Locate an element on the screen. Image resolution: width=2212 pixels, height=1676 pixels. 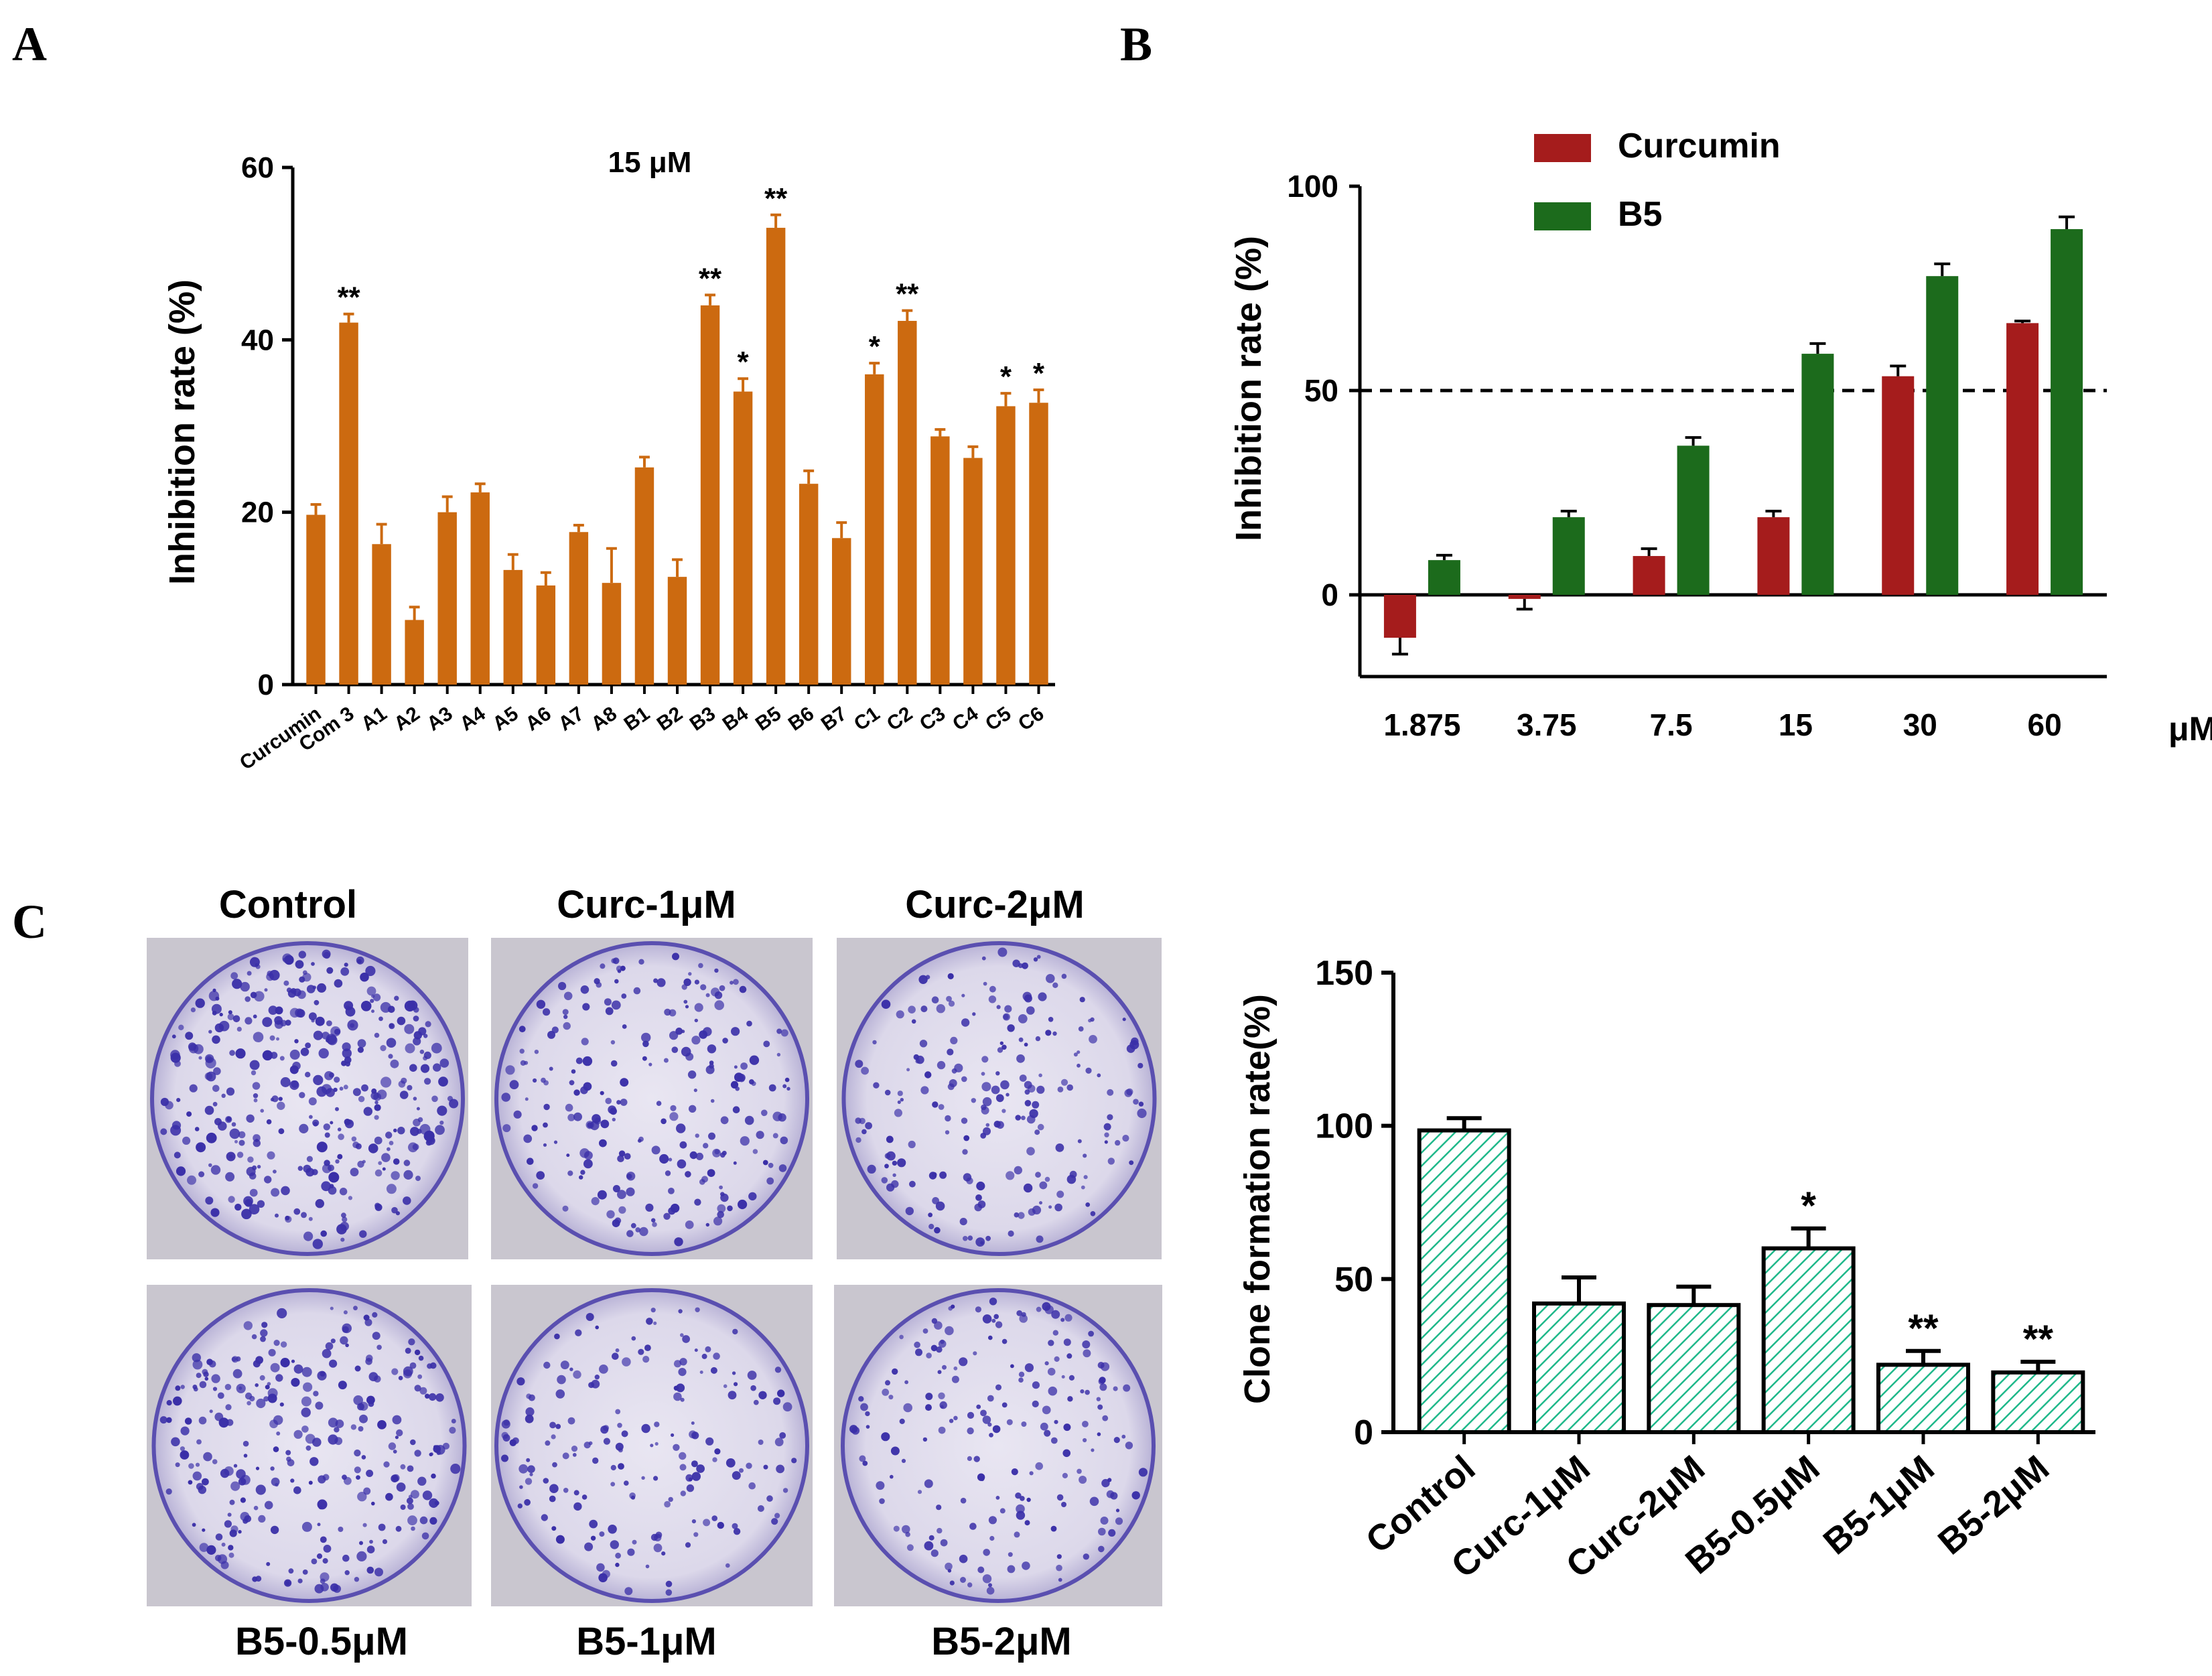
chart-a-bar-b6 is located at coordinates (809, 584).